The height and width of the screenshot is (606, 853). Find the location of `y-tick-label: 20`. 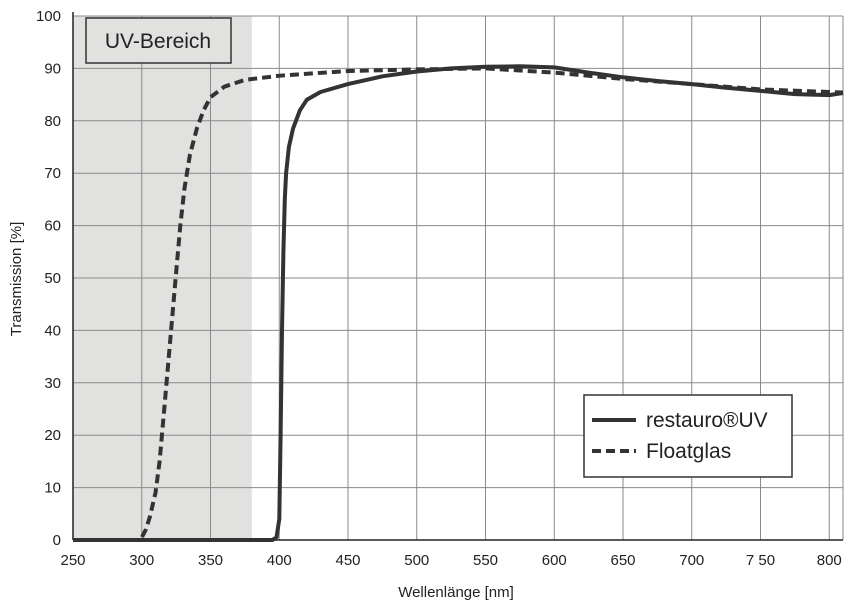

y-tick-label: 20 is located at coordinates (52, 435).